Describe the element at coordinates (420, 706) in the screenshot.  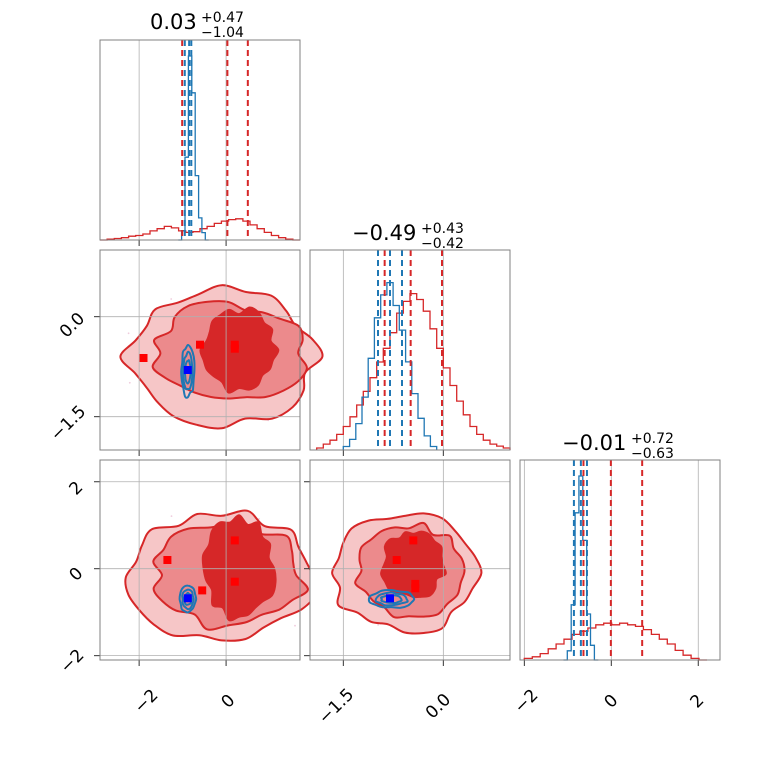
I see `x-tick-labels: −2 0 −1.5 0.0 −2 0 2` at that location.